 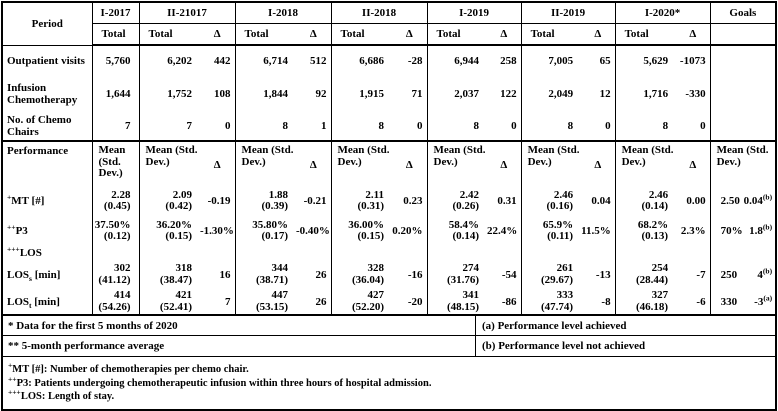 I want to click on col-header-i2020: I-2020*, so click(x=662, y=13).